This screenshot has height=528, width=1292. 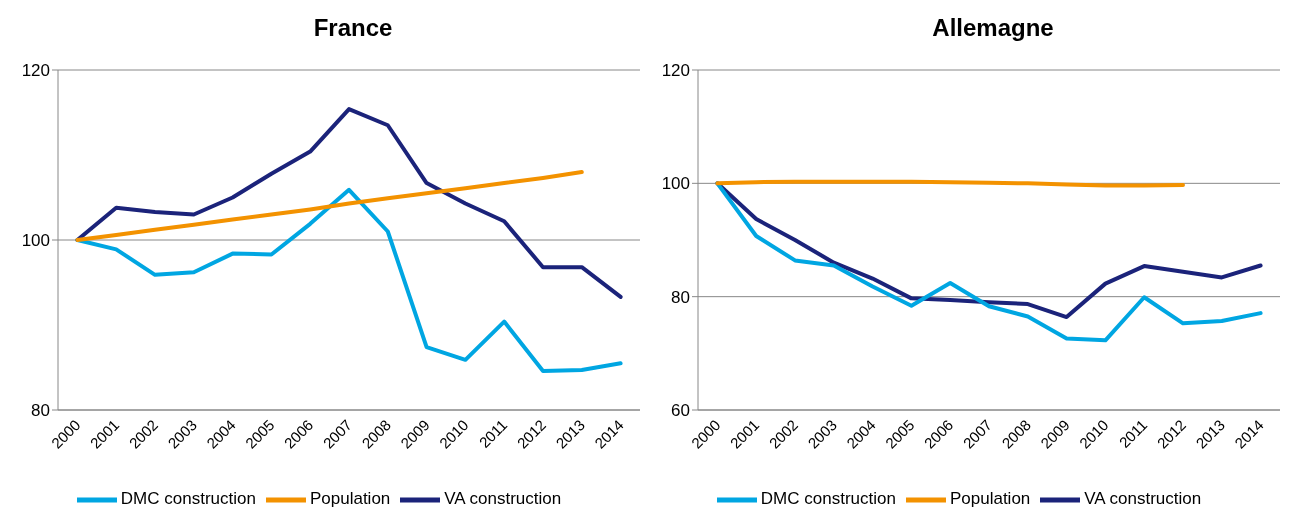 I want to click on chart-title: France, so click(x=353, y=28).